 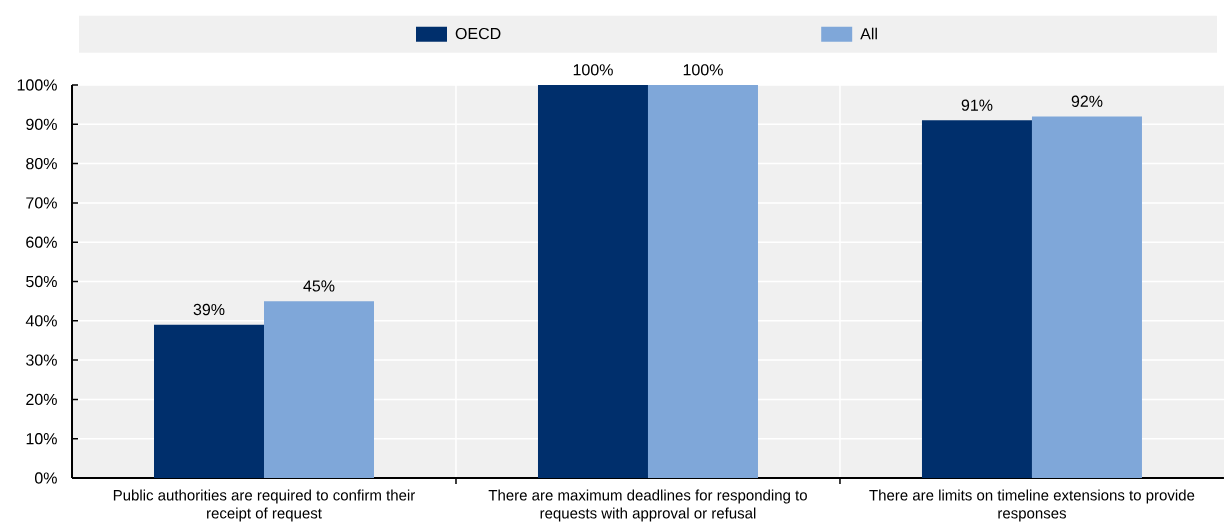 I want to click on y-tick-label: 30%, so click(x=41, y=360).